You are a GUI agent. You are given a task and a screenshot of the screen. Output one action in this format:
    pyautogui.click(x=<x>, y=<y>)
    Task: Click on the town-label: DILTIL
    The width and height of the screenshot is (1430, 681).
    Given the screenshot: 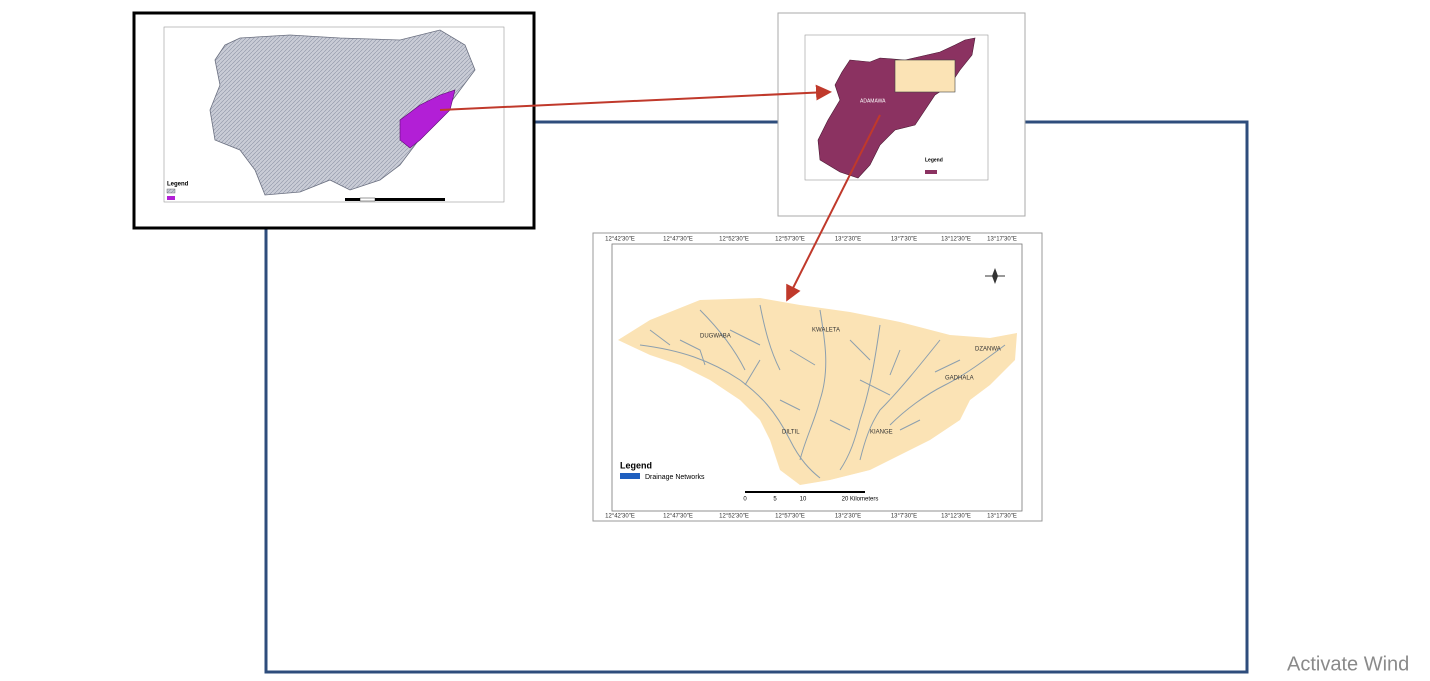 What is the action you would take?
    pyautogui.click(x=791, y=433)
    